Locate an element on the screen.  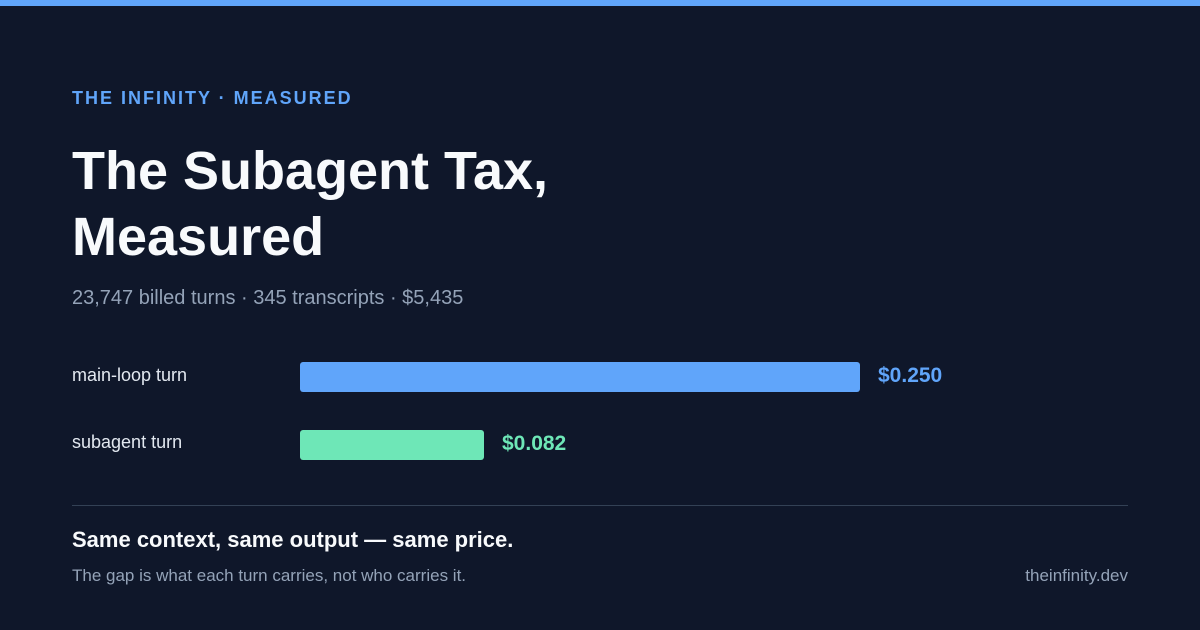
bar-value-subagent: $0.082 is located at coordinates (534, 443).